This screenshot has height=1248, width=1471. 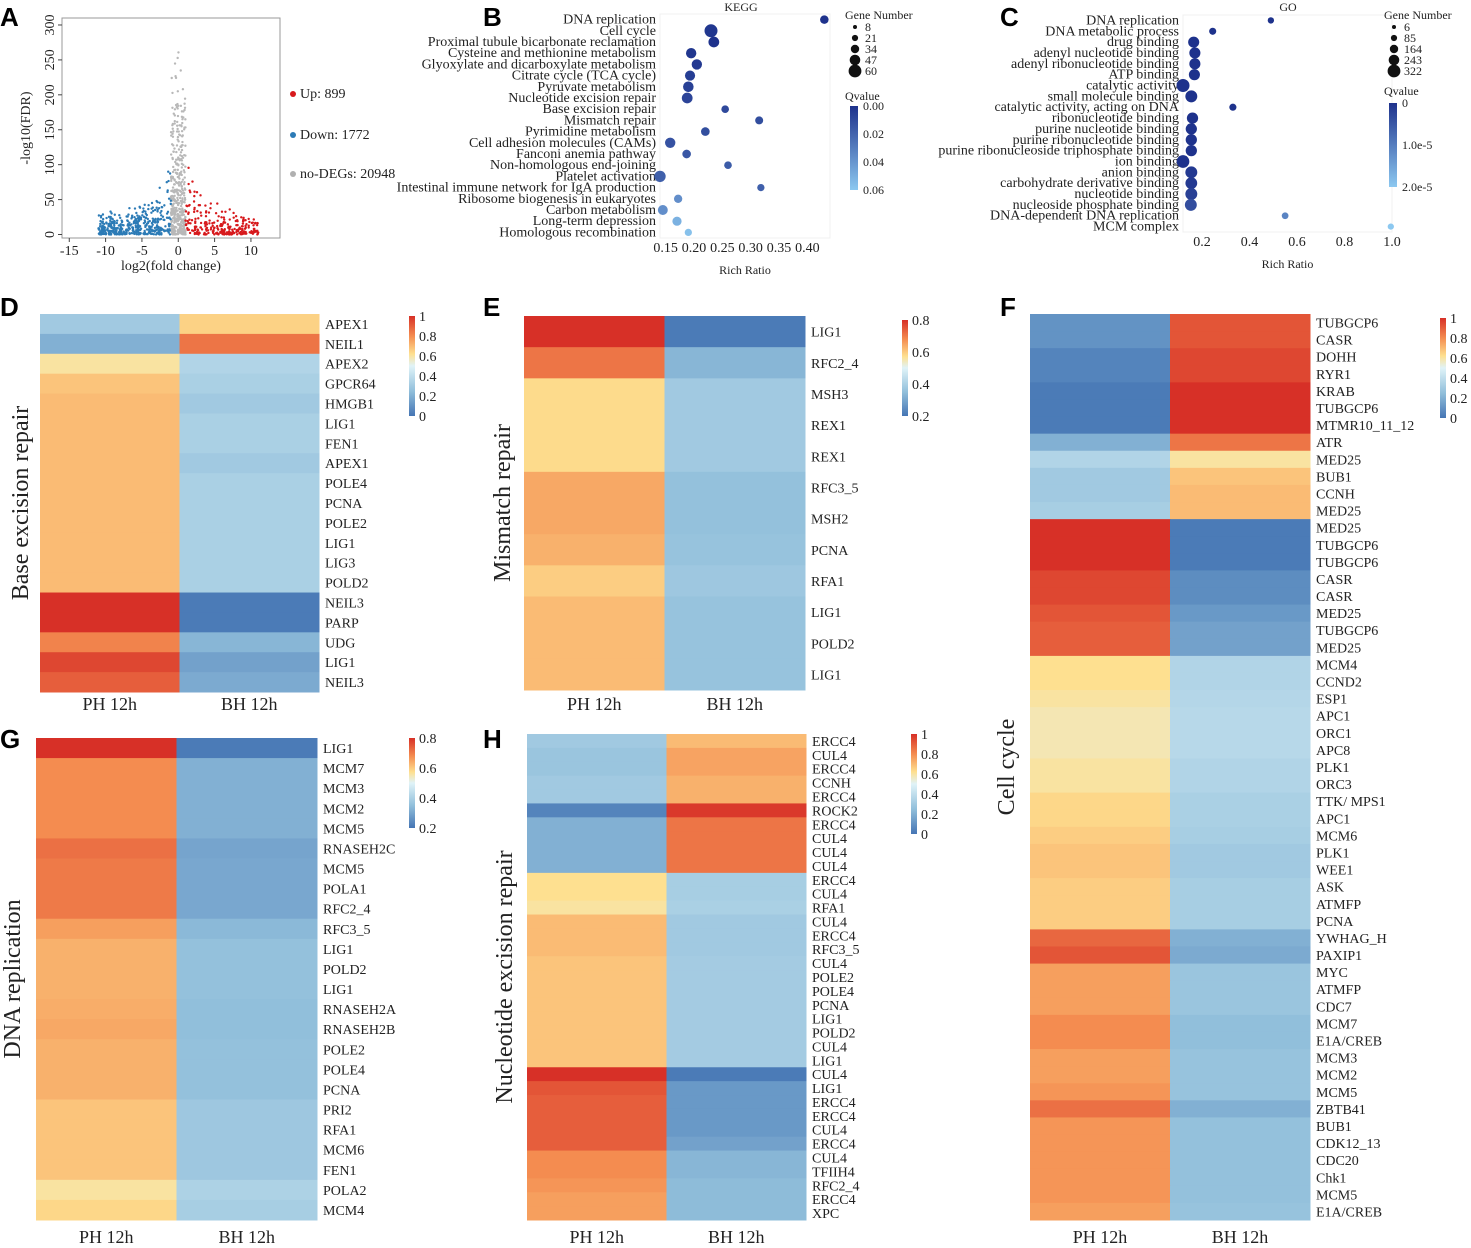 What do you see at coordinates (343, 870) in the screenshot?
I see `heatmap-row-label: MCM5` at bounding box center [343, 870].